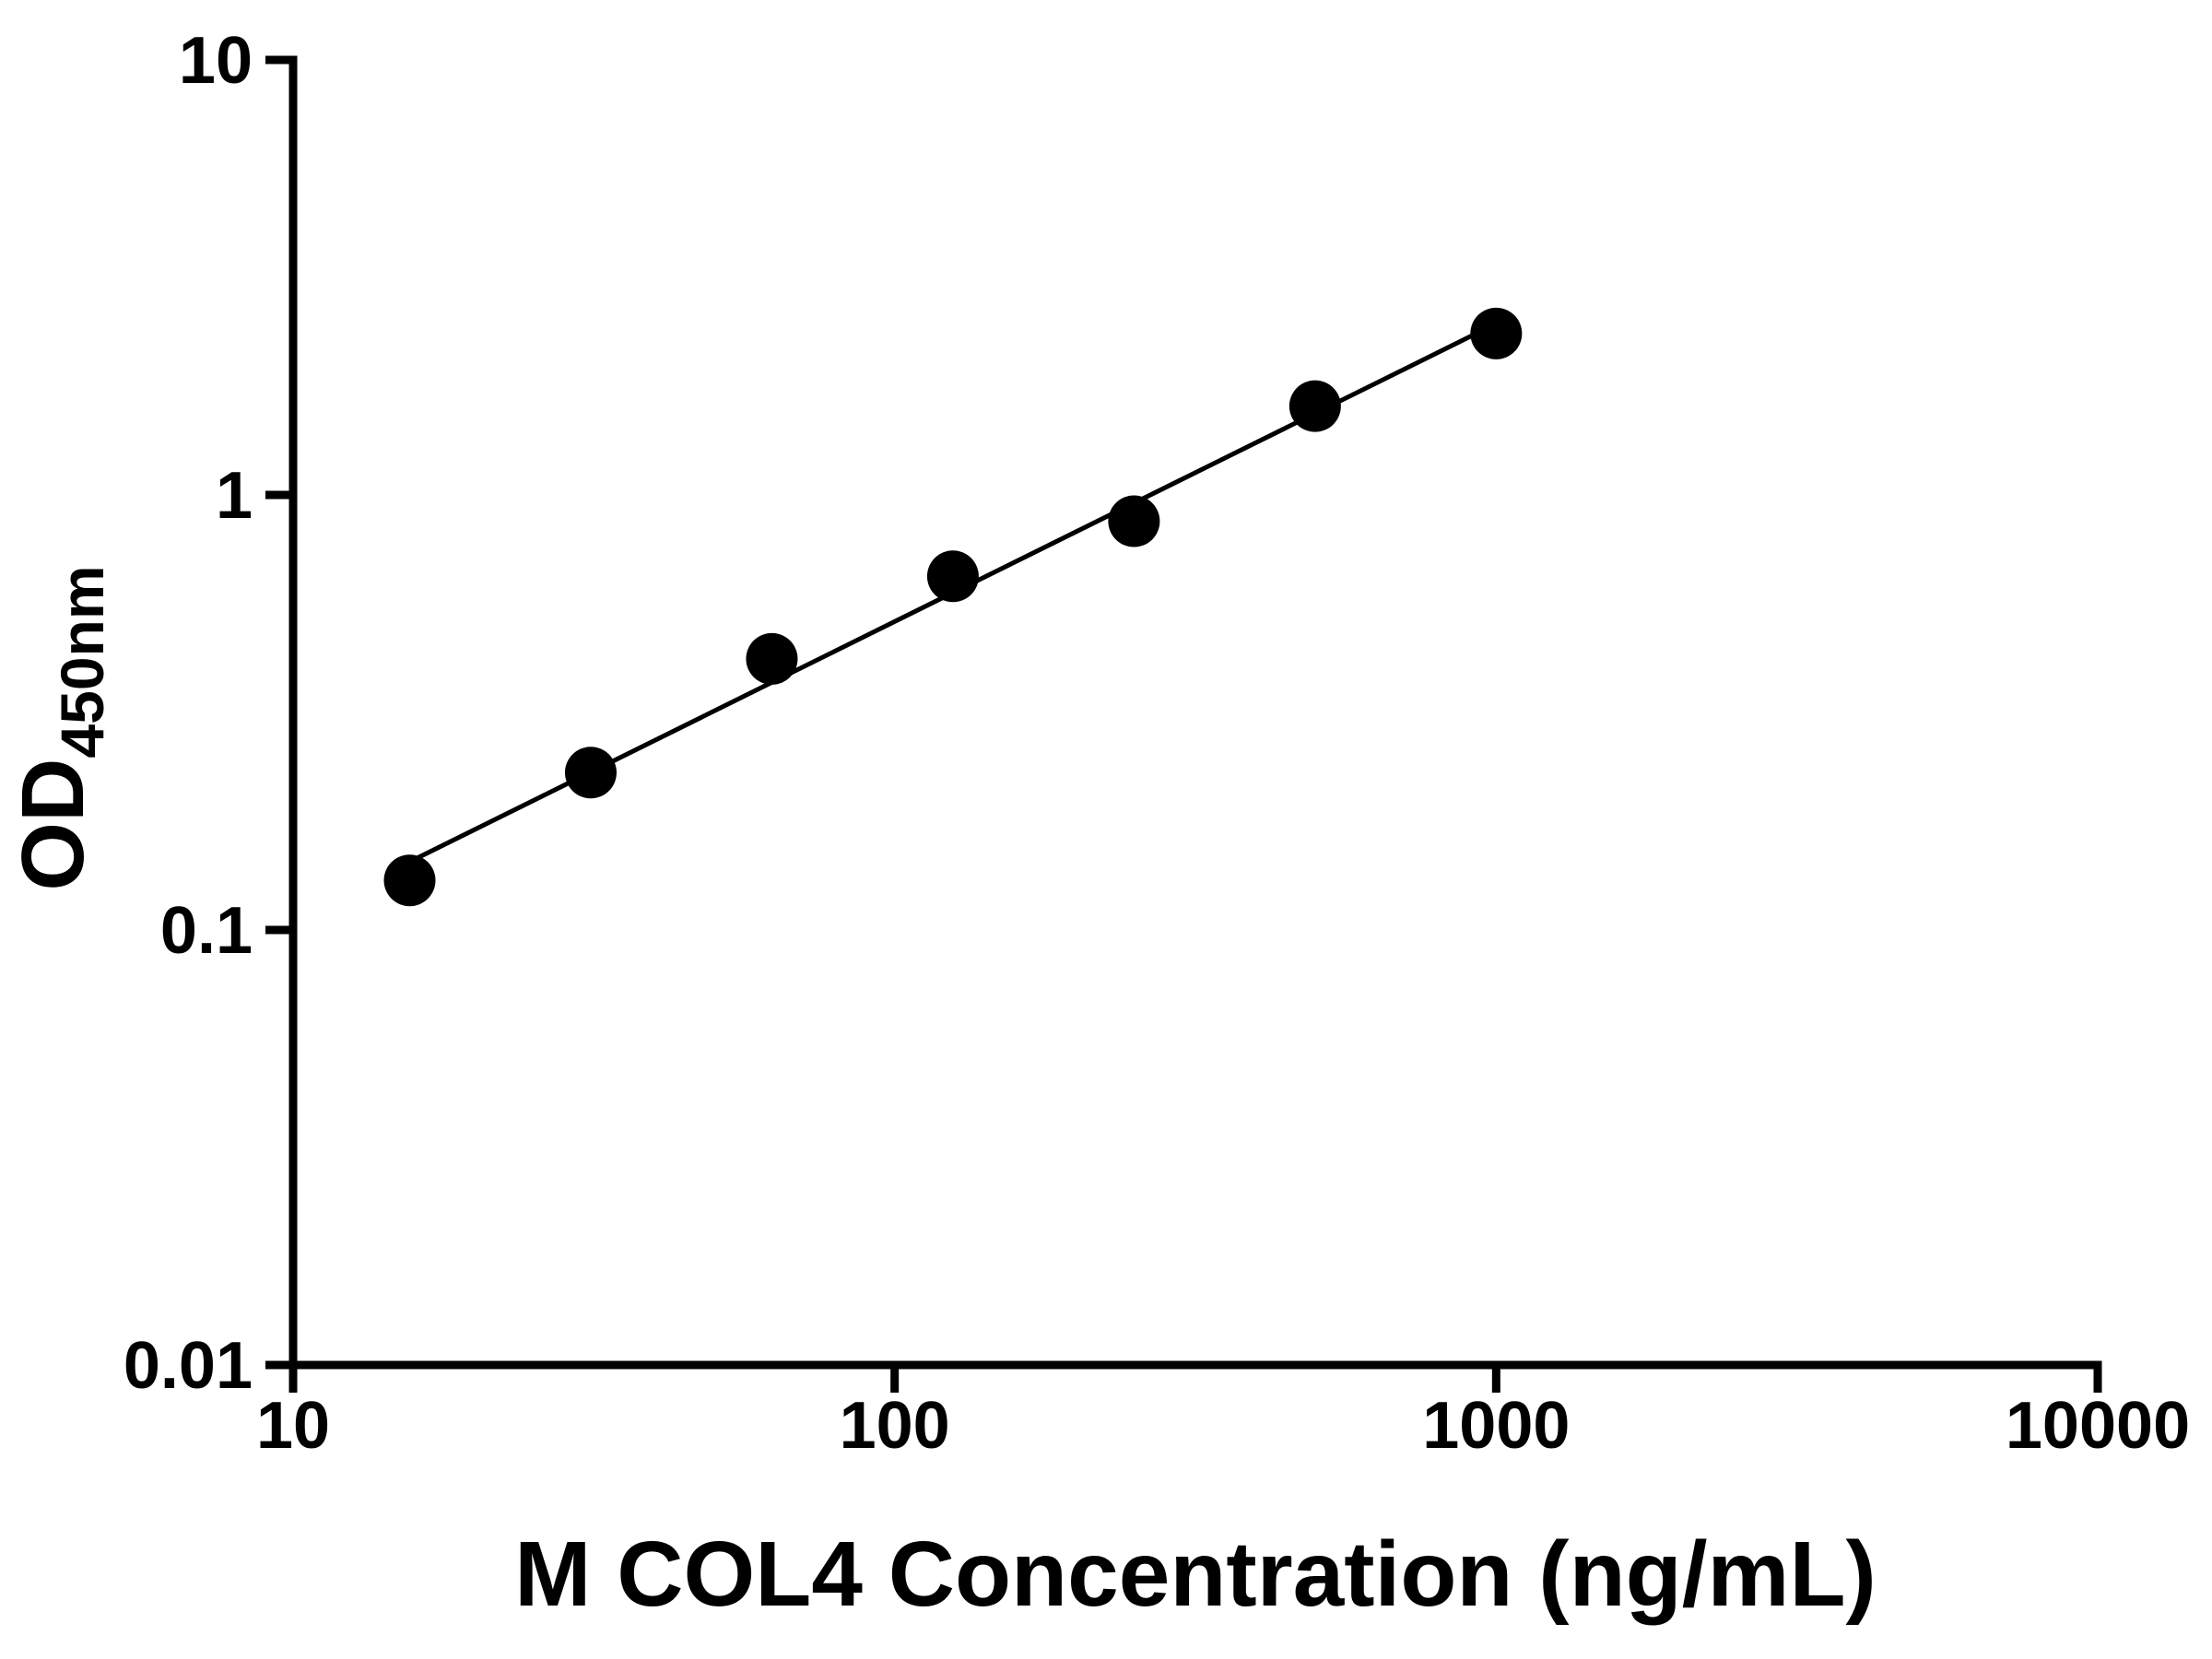 This screenshot has height=1659, width=2212. I want to click on x-tick-label: 100, so click(895, 1426).